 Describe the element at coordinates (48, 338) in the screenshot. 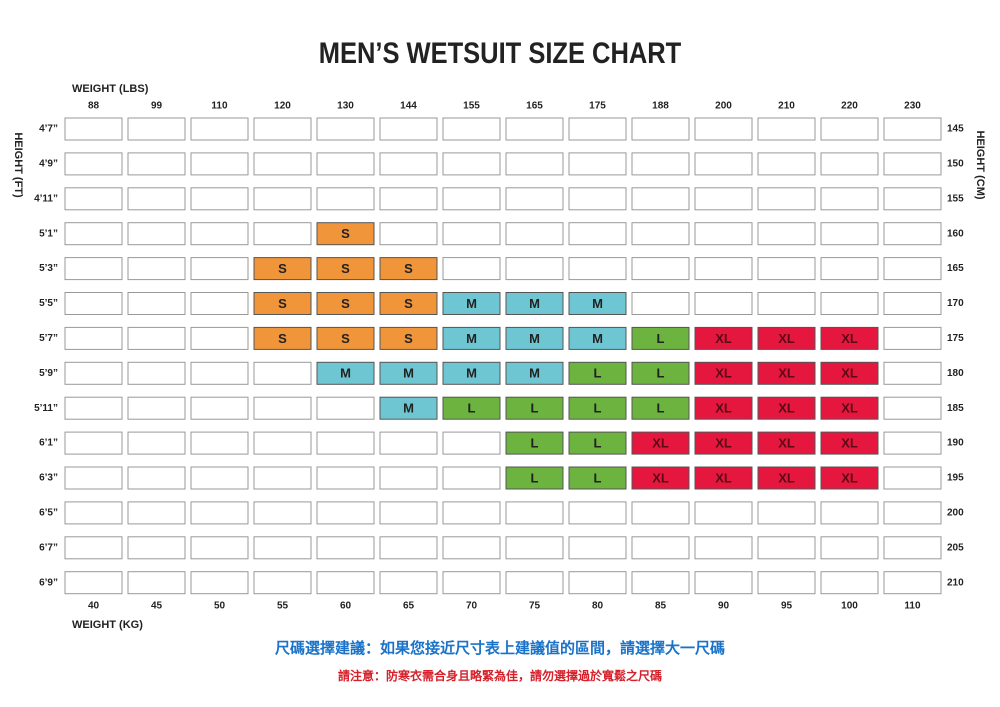

I see `height-ft-tick: 5’7”` at that location.